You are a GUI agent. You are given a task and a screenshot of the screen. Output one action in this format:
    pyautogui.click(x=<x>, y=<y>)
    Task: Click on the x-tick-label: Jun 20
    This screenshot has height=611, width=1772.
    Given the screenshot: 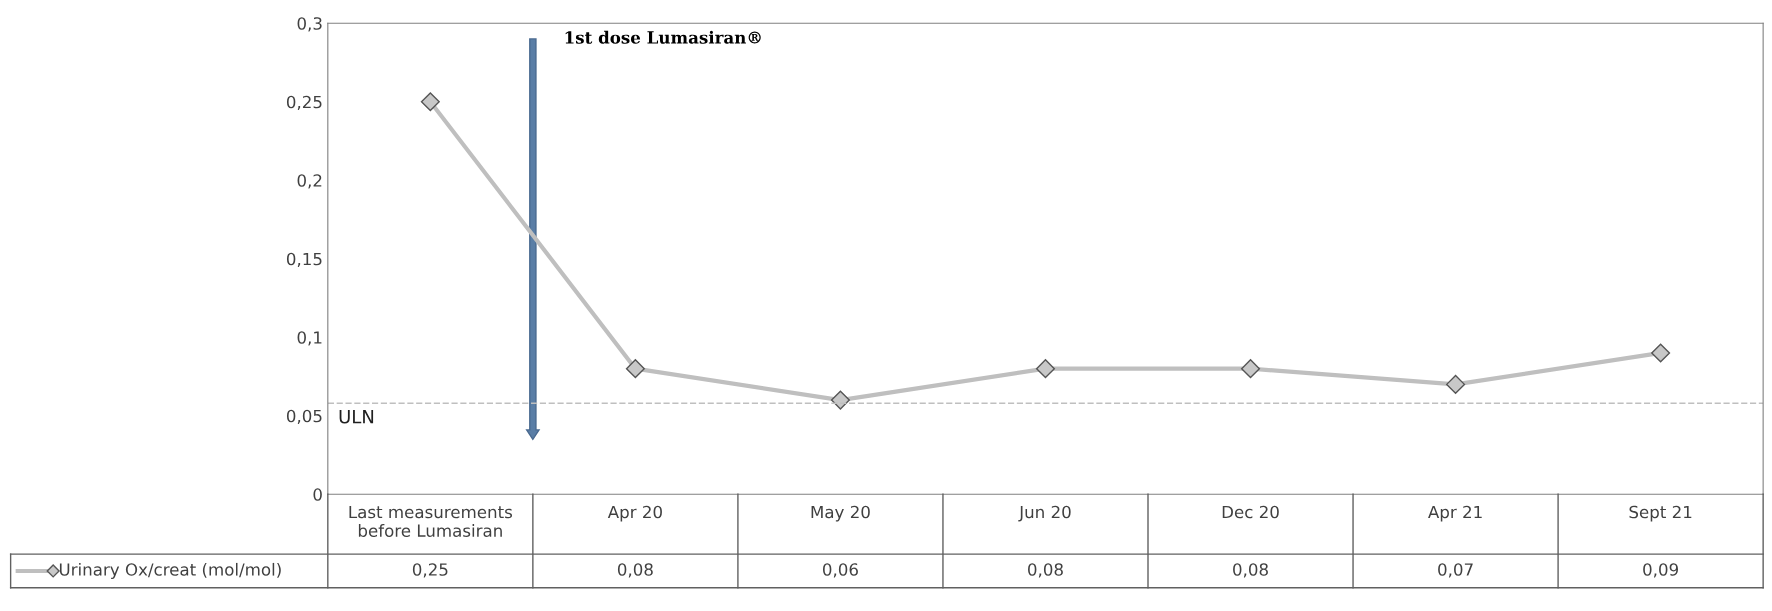 What is the action you would take?
    pyautogui.click(x=1044, y=513)
    